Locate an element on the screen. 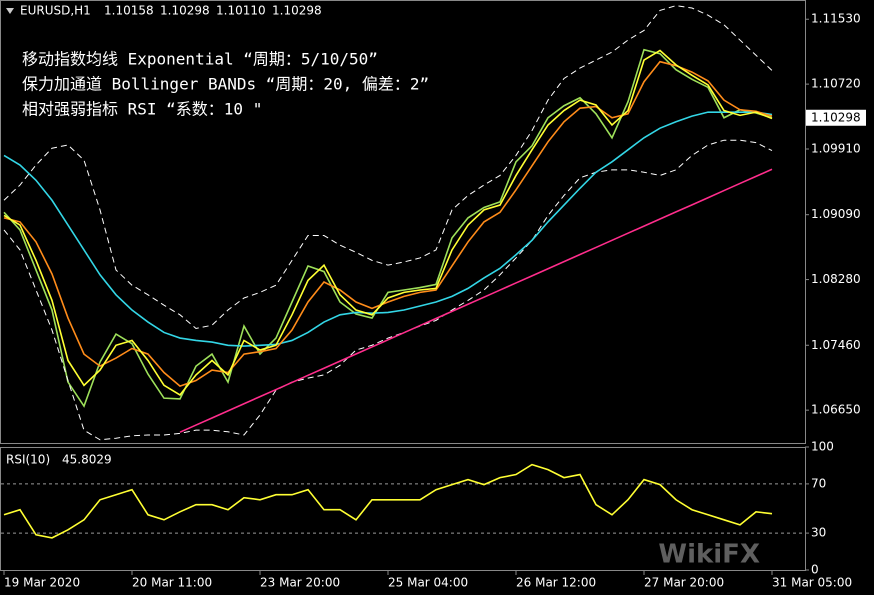  low: 1.10110 is located at coordinates (241, 11).